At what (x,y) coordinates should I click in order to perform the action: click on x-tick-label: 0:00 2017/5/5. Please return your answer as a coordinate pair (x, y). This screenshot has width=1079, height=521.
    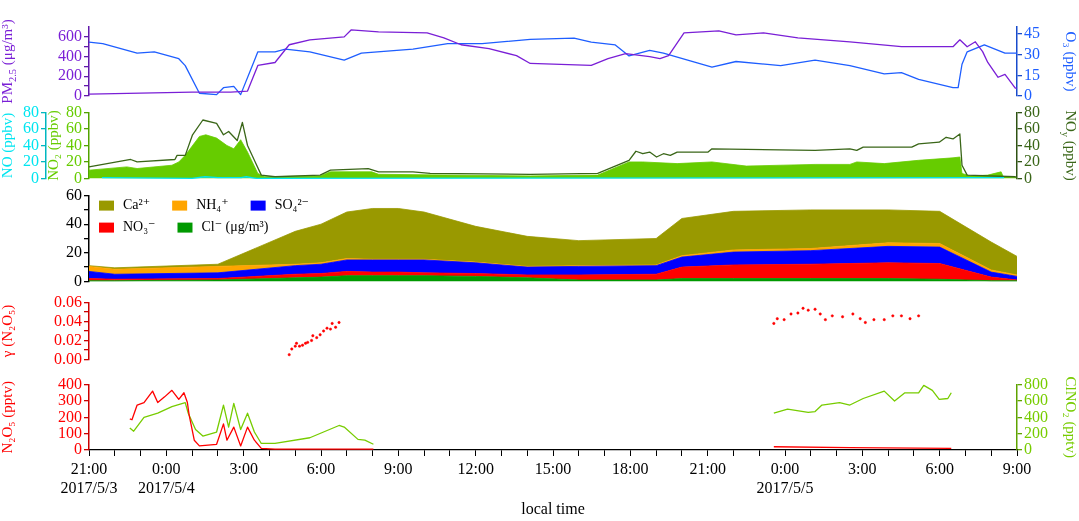
    Looking at the image, I should click on (785, 477).